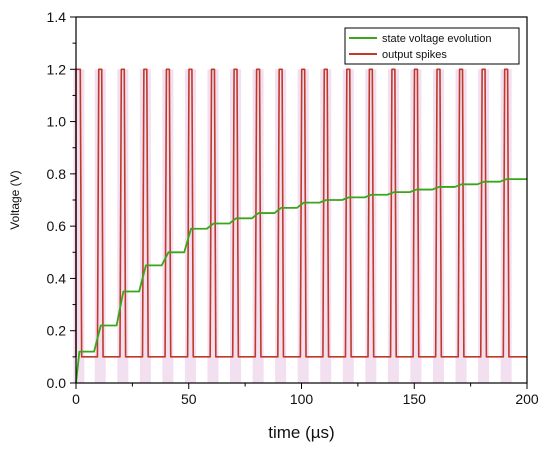 This screenshot has width=550, height=452. I want to click on x-tick-label: 0, so click(76, 399).